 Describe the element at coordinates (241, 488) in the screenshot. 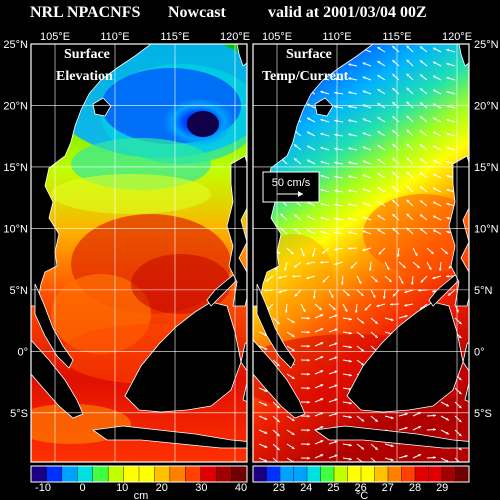

I see `colorbar-tick-label: 40` at that location.